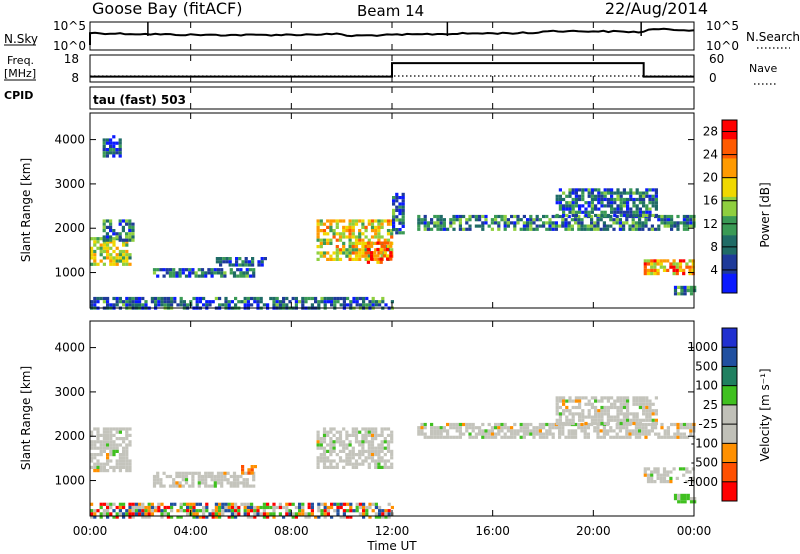 The image size is (800, 554). Describe the element at coordinates (729, 414) in the screenshot. I see `colorbar-swatch` at that location.